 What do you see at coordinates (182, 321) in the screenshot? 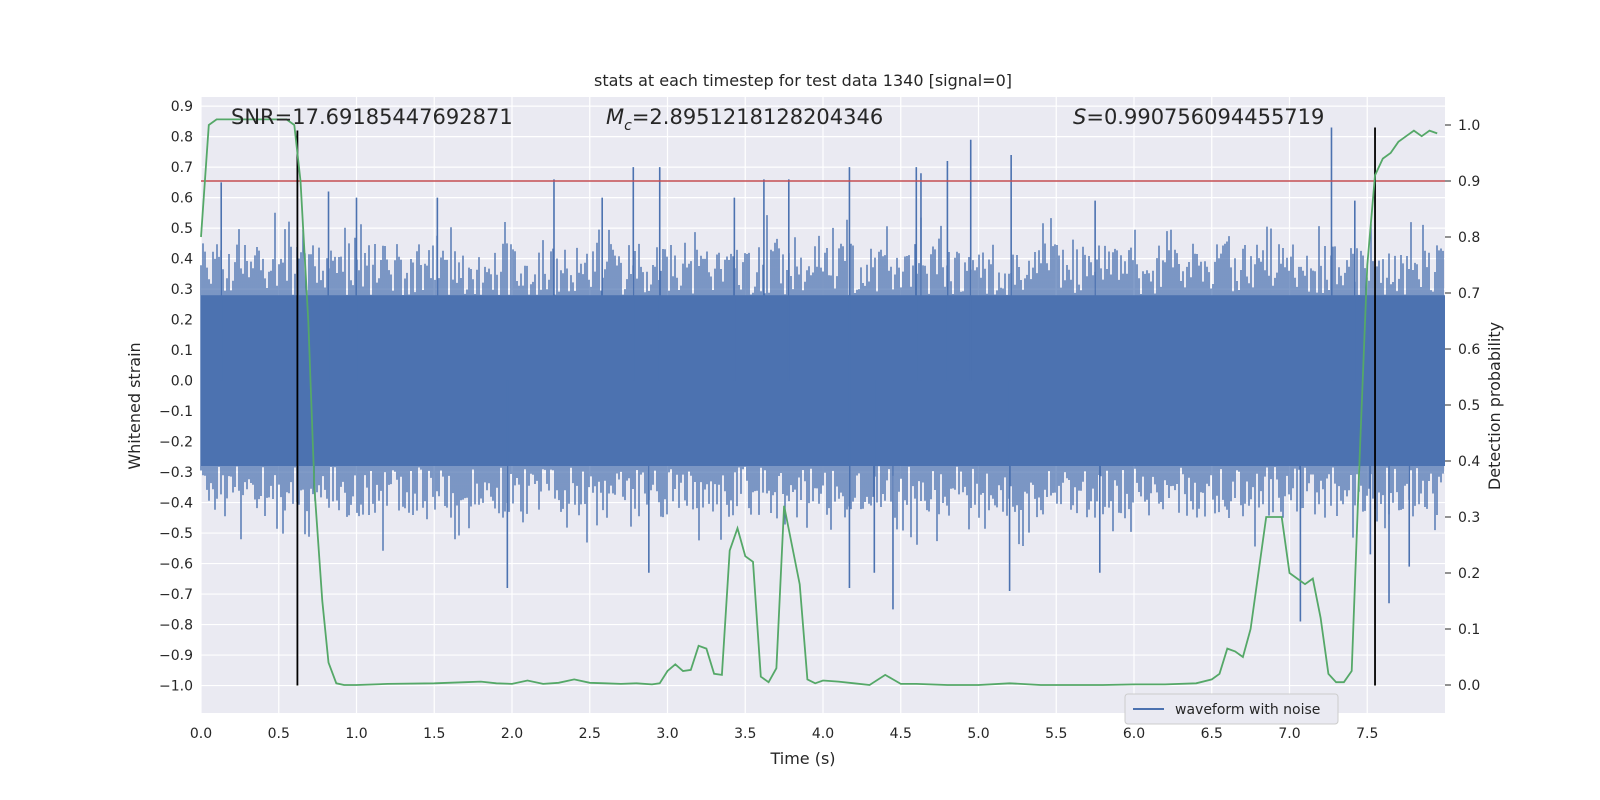
I see `y-tick-label: 0.2` at bounding box center [182, 321].